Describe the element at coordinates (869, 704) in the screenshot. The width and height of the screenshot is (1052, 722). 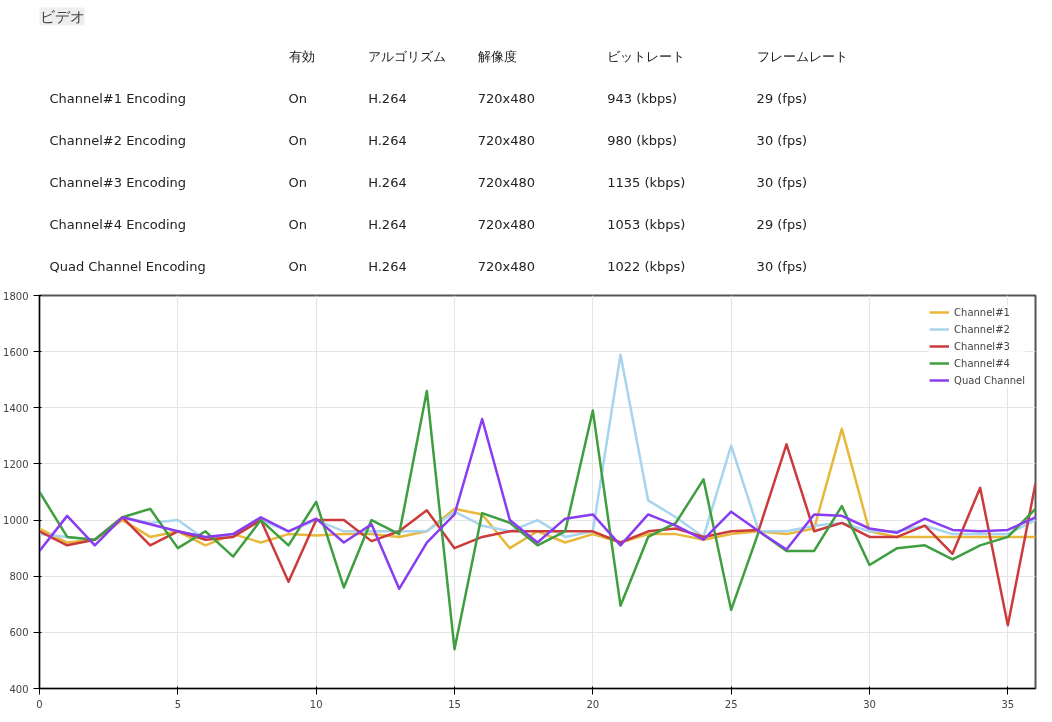
I see `x-tick-label: 30` at that location.